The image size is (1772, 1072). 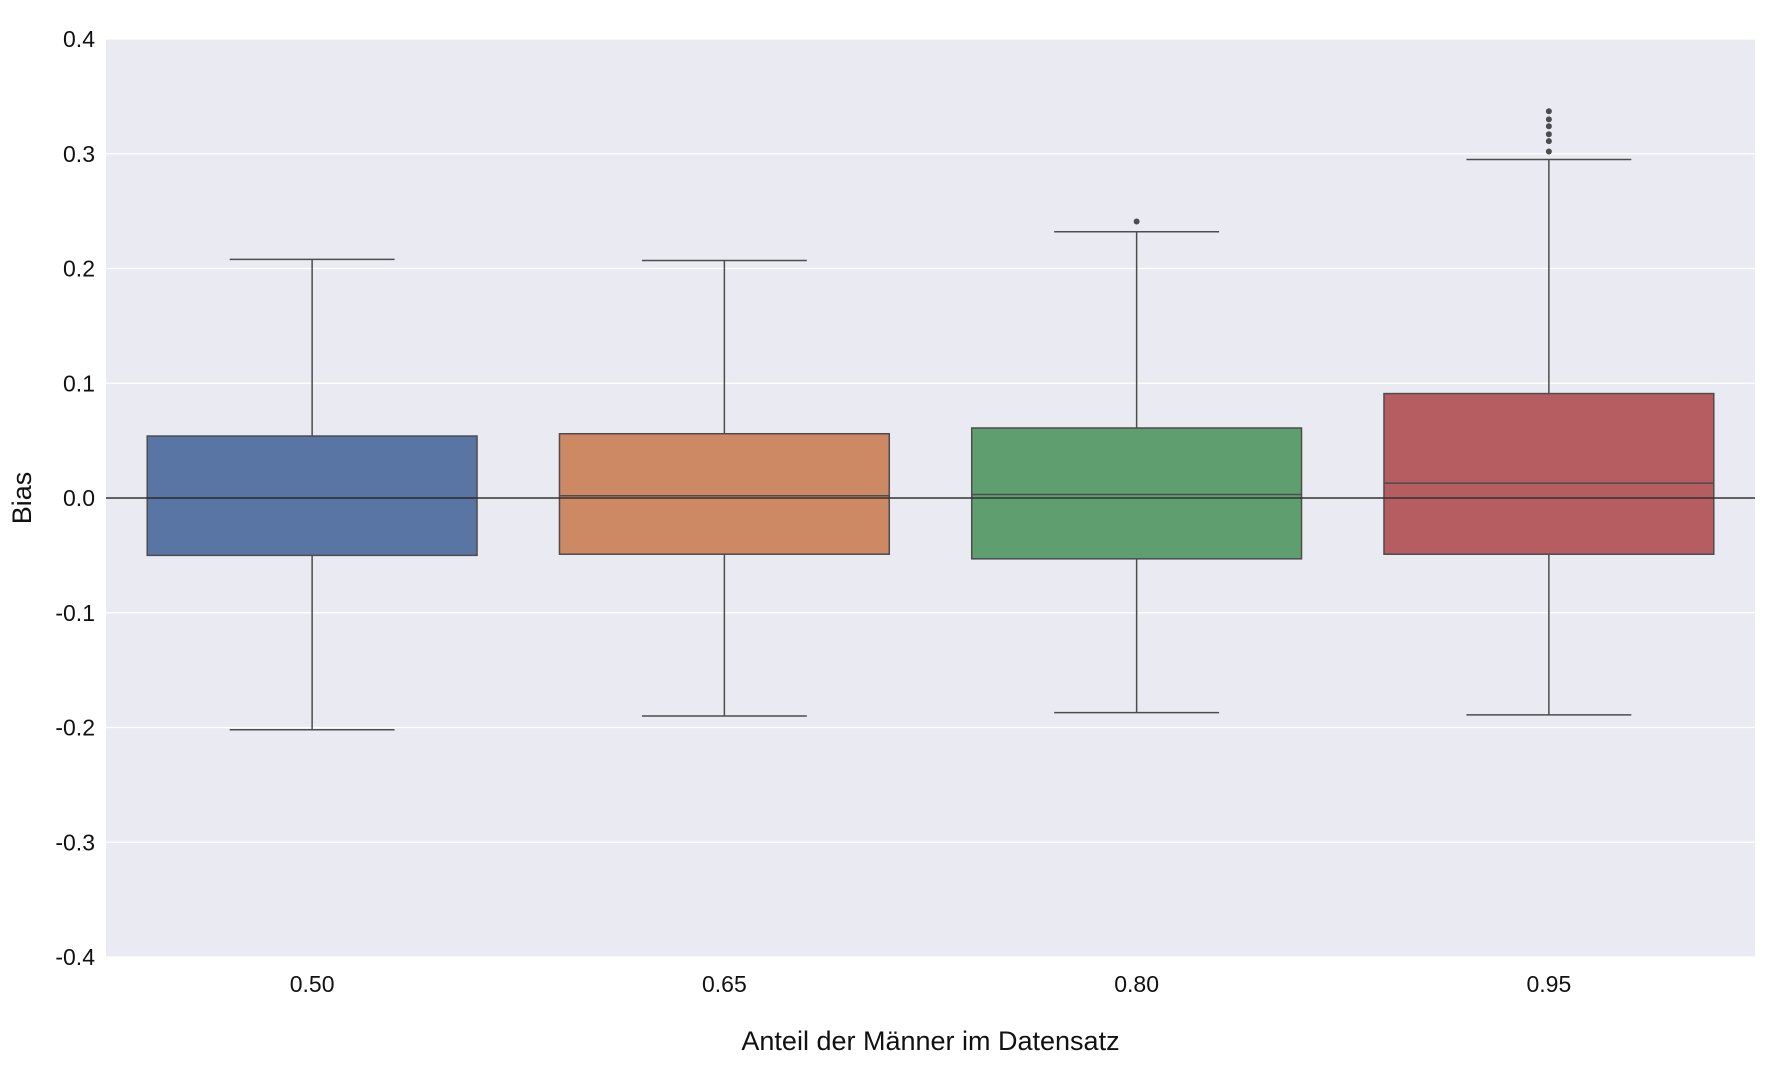 What do you see at coordinates (724, 984) in the screenshot?
I see `x-tick-label: 0.65` at bounding box center [724, 984].